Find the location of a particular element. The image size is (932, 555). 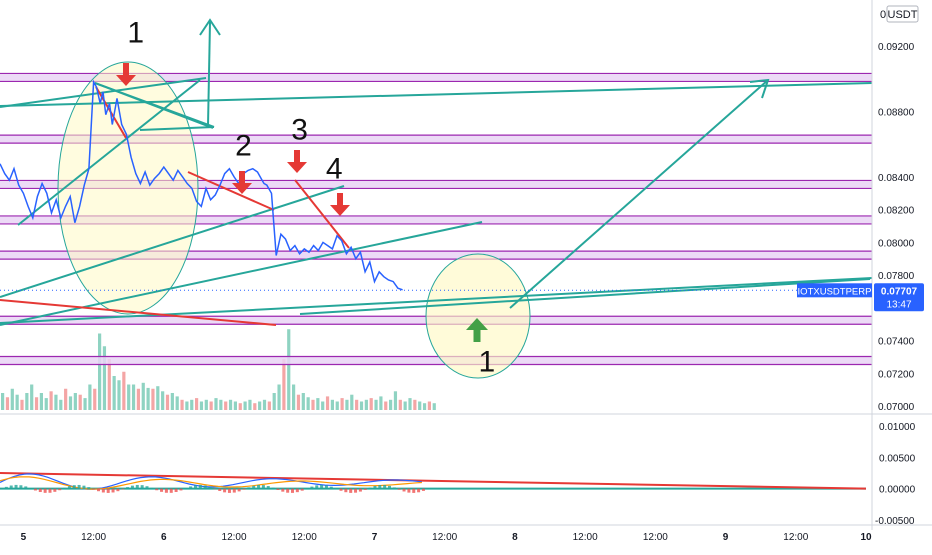

countdown-label: 13:47 is located at coordinates (898, 304).